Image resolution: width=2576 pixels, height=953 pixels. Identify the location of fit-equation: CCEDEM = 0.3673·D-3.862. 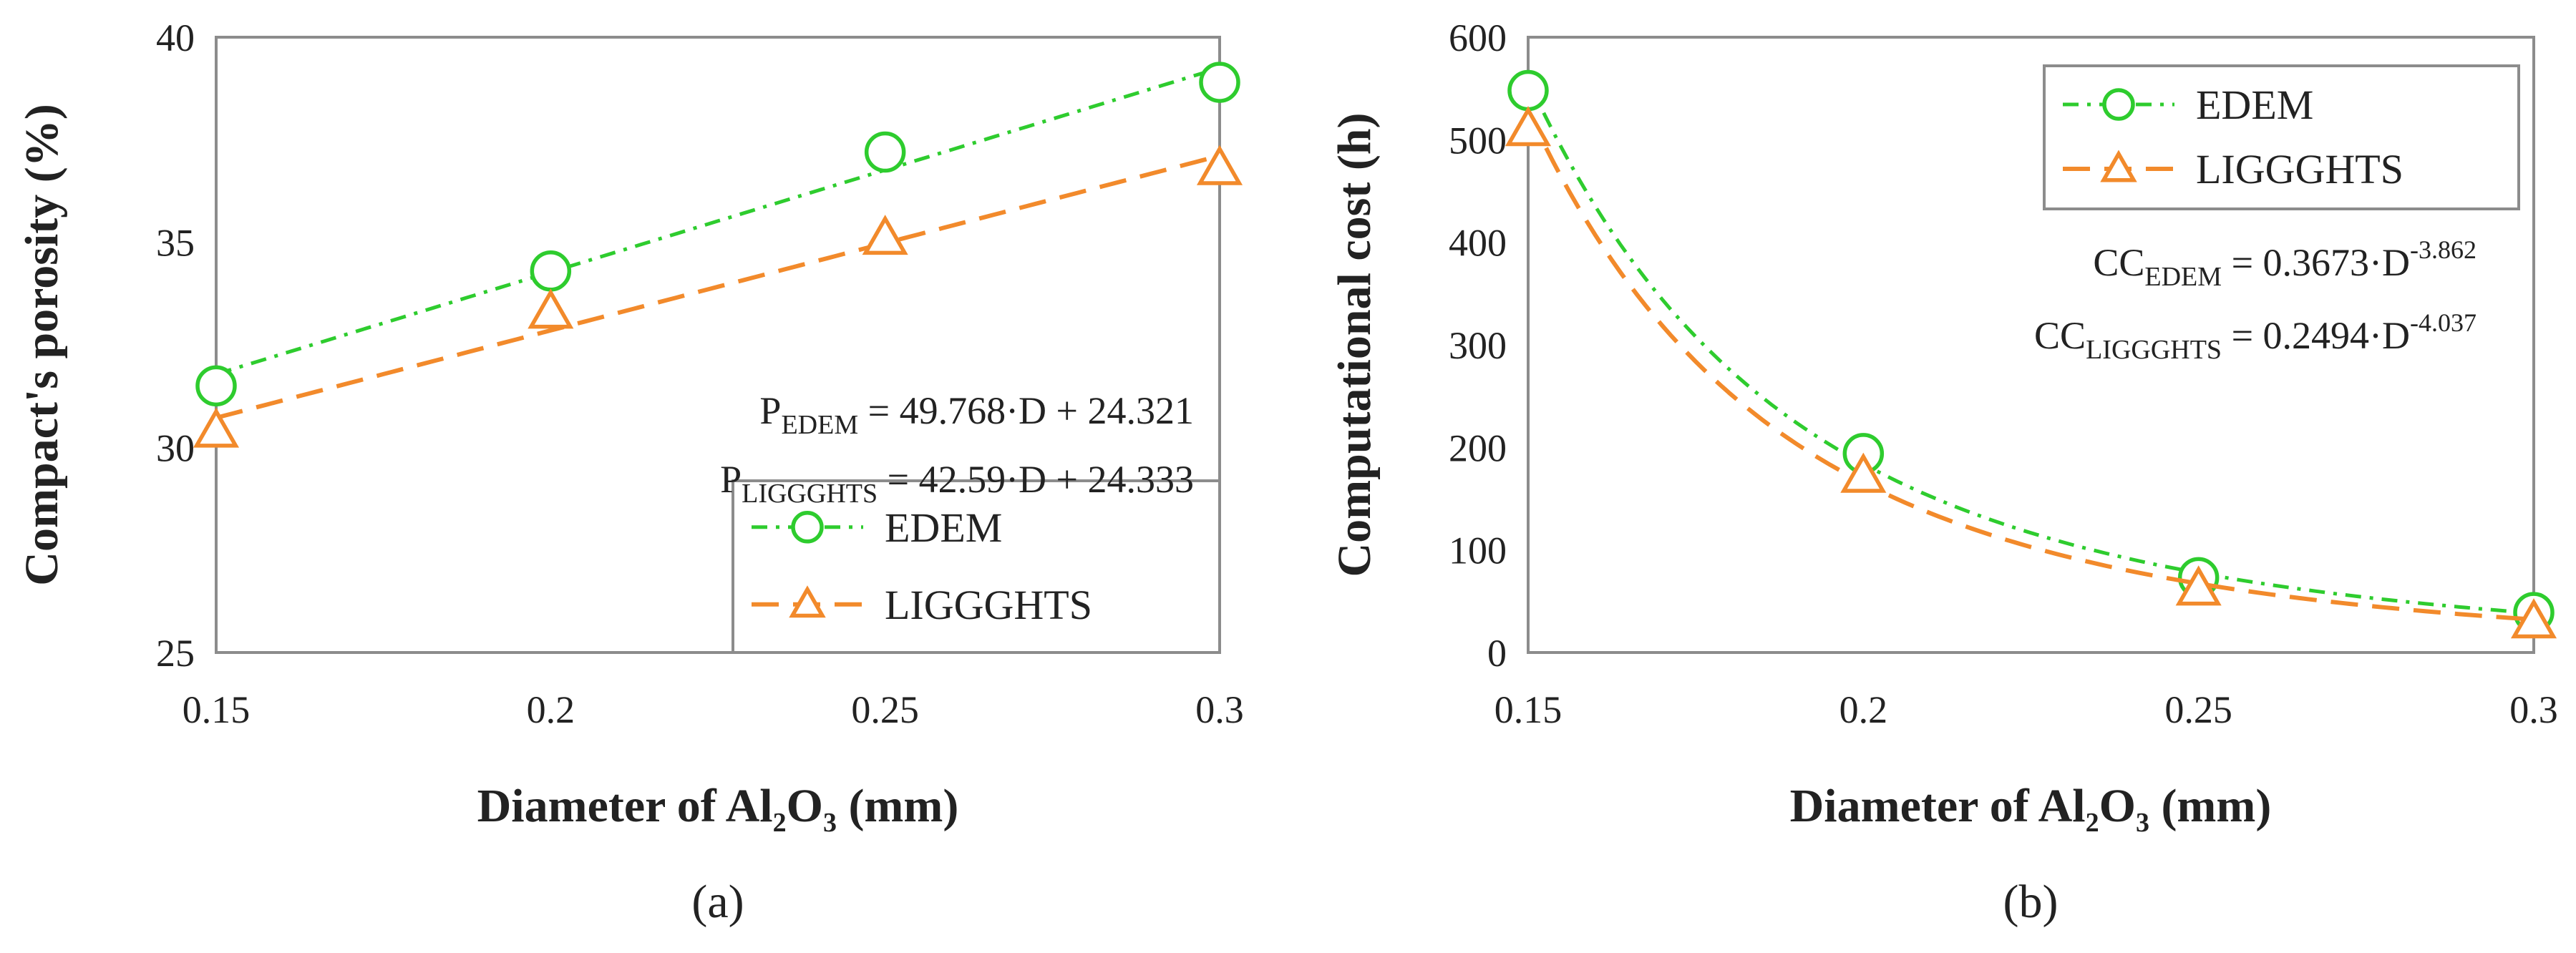
(2285, 263).